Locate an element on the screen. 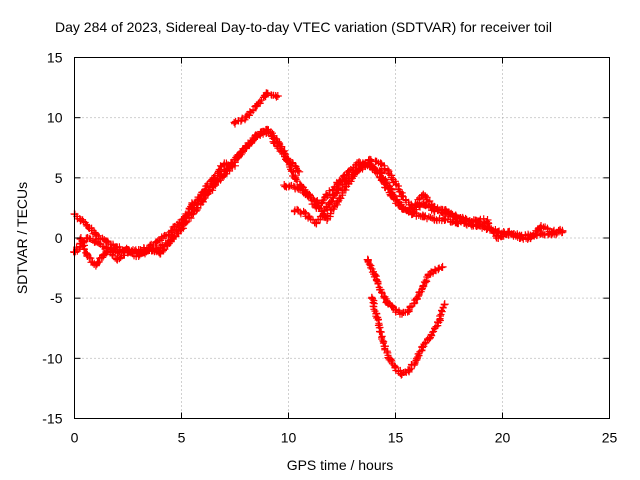  y-tick-label: 15 is located at coordinates (55, 58).